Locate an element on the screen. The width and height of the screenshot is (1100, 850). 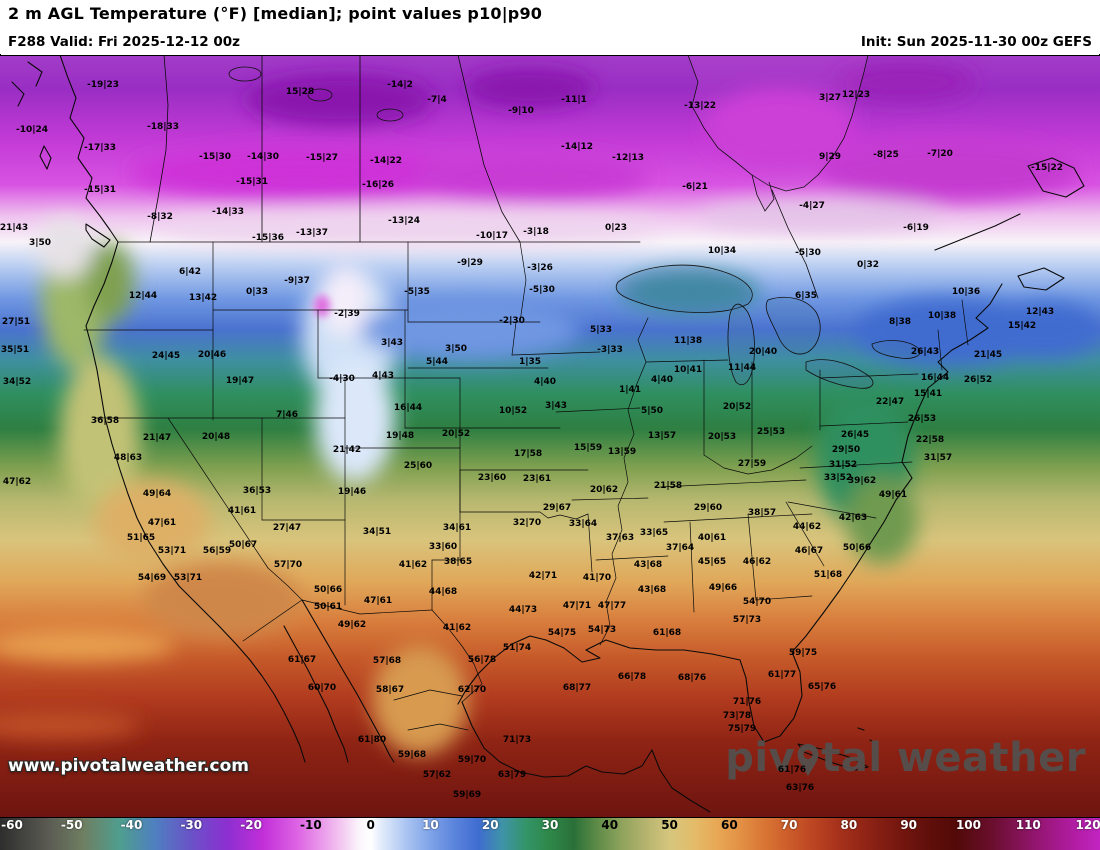
brand-watermark: piv tal weather is located at coordinates (905, 758).